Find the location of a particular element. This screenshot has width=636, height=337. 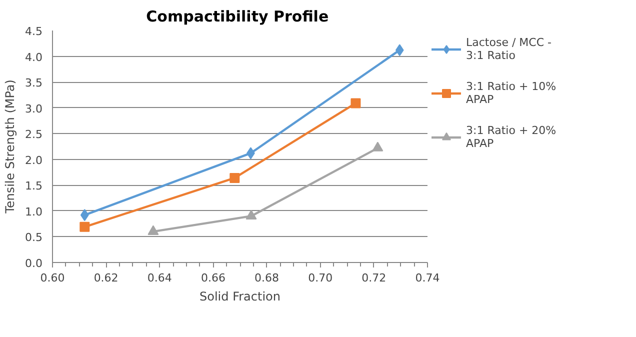

chart-title: Compactibility Profile is located at coordinates (237, 17).